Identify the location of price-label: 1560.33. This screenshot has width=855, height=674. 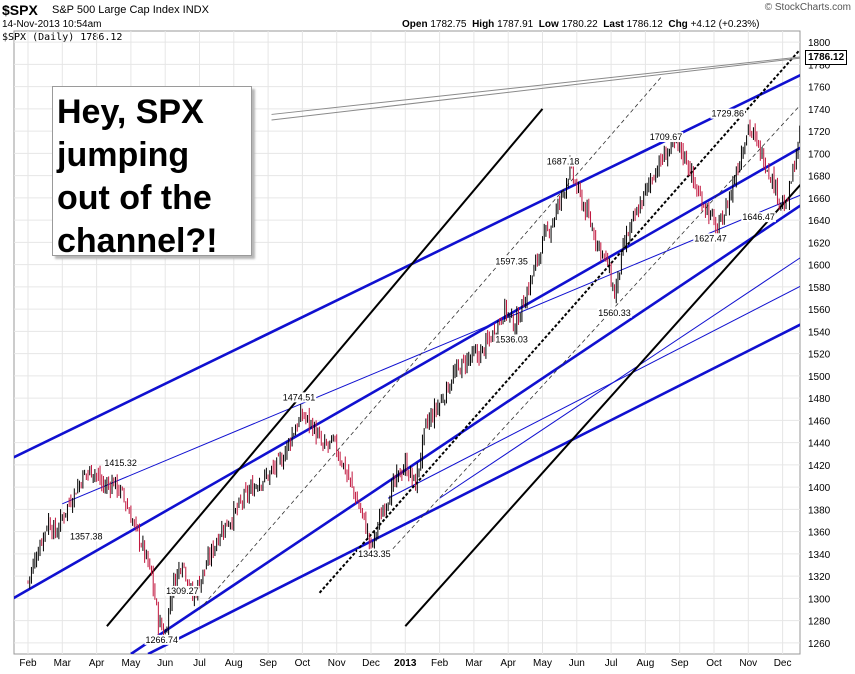
(614, 313).